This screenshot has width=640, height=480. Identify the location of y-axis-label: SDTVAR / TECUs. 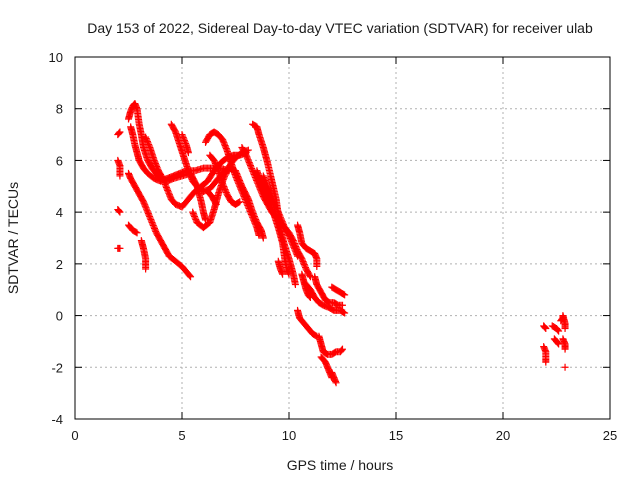
(13, 238).